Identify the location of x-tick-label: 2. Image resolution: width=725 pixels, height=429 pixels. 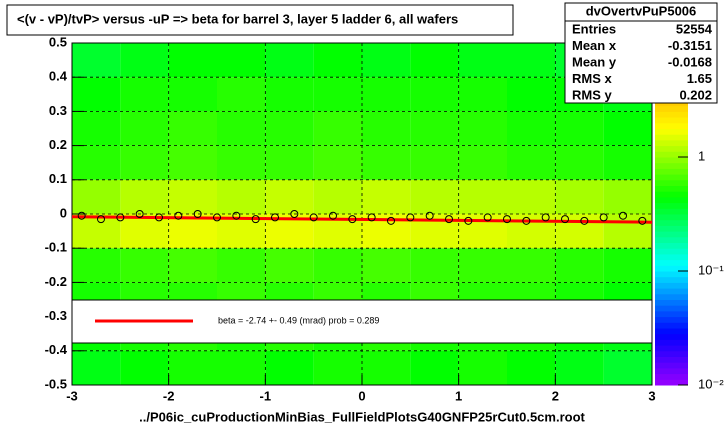
(555, 395).